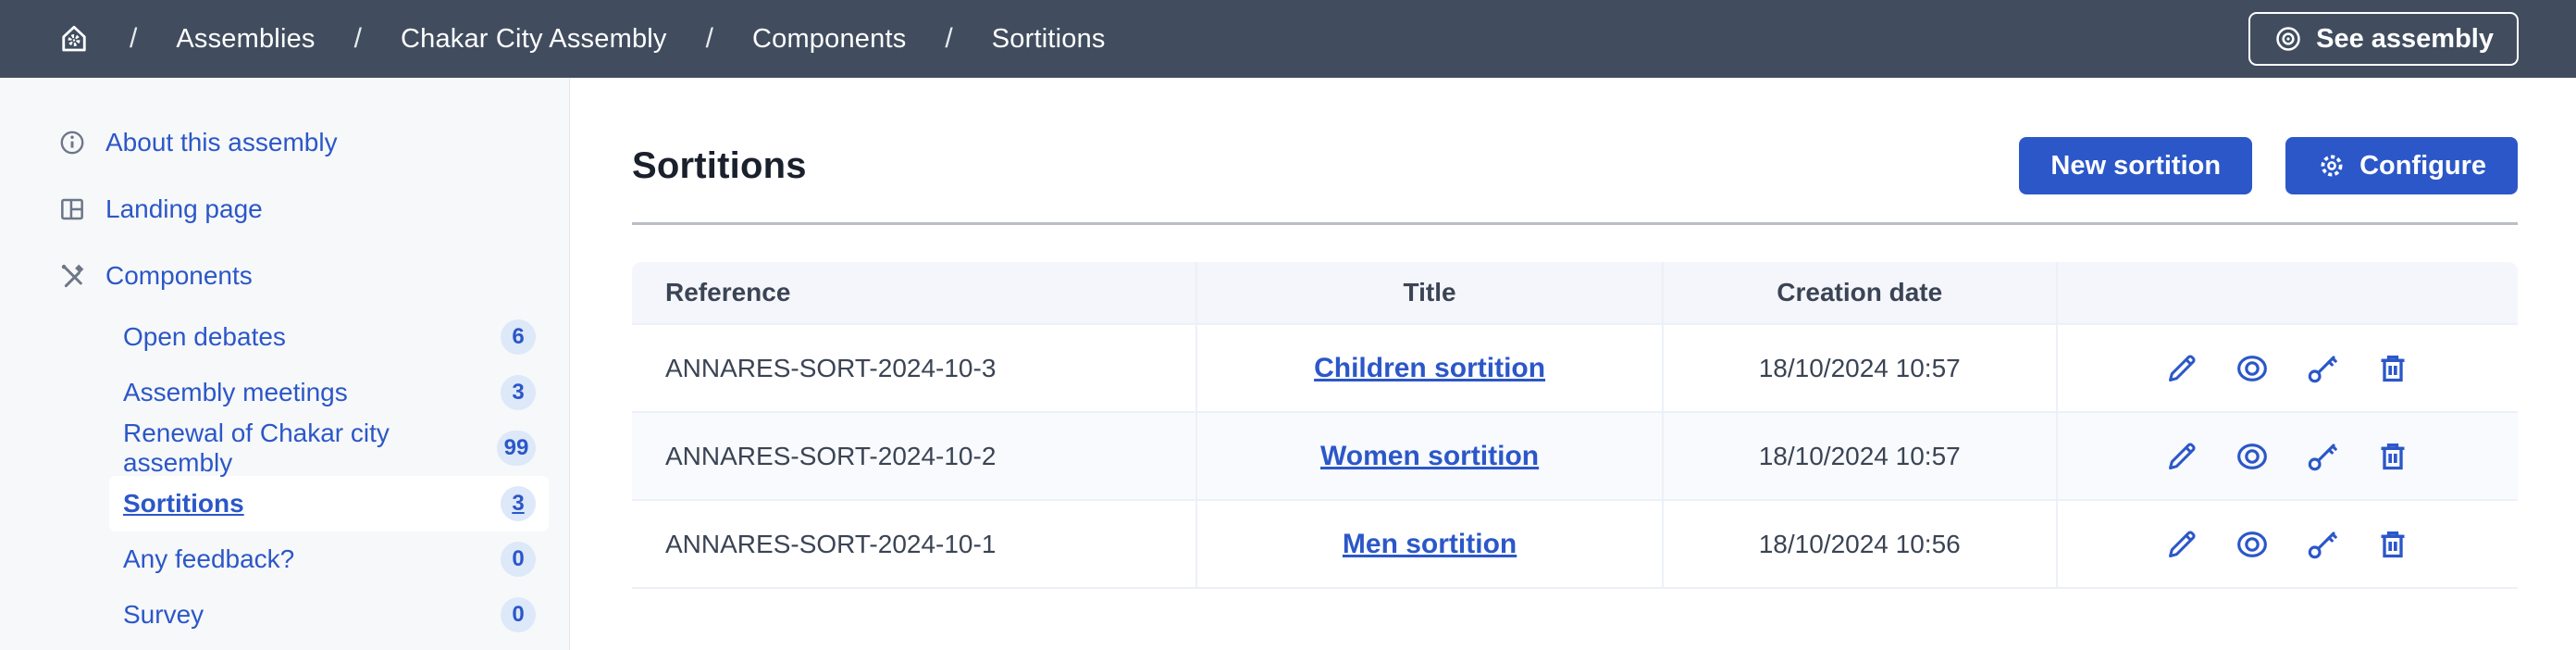 Image resolution: width=2576 pixels, height=650 pixels. I want to click on breadcrumb-assemblies: Assemblies, so click(246, 39).